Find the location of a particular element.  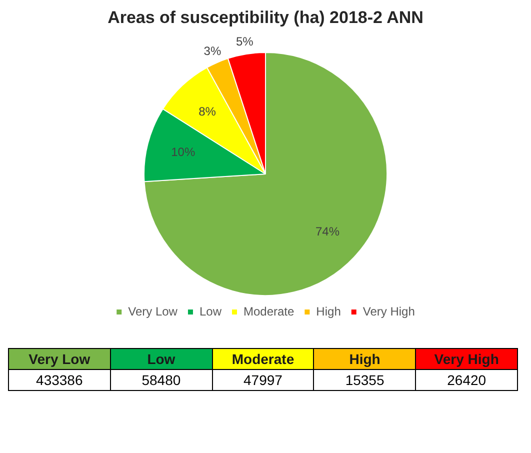

category-label: Low is located at coordinates (161, 359).